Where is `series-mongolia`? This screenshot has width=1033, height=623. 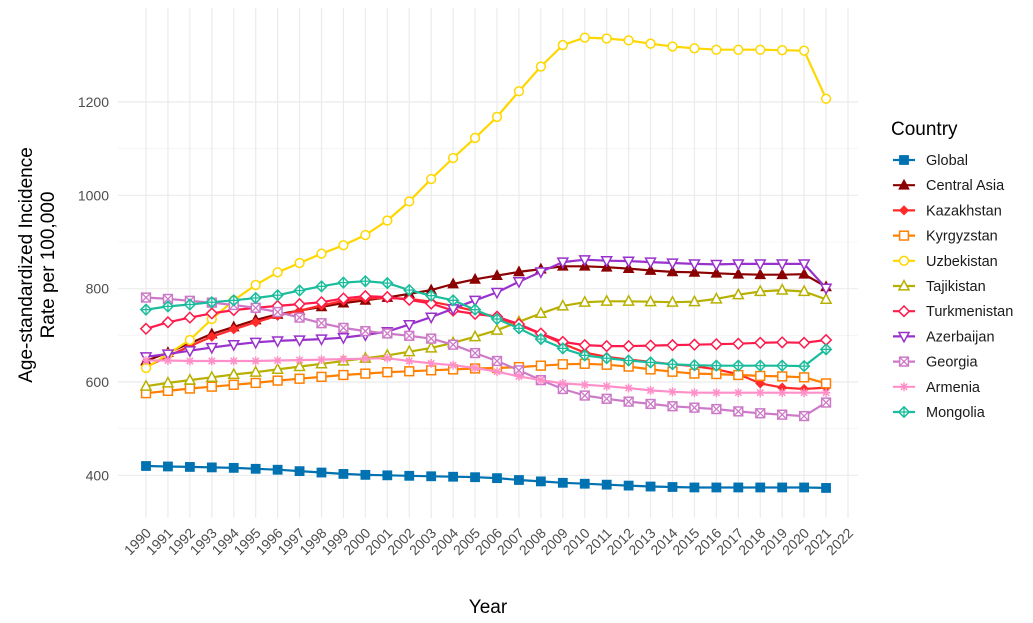
series-mongolia is located at coordinates (486, 323).